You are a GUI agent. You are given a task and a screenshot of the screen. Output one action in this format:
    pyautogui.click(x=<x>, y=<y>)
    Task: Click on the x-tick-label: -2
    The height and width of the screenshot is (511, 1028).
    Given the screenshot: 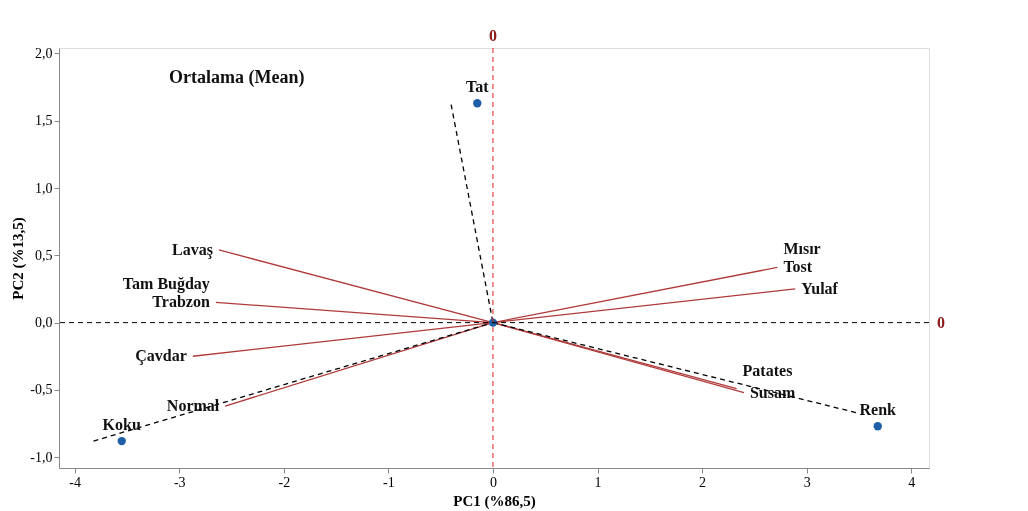 What is the action you would take?
    pyautogui.click(x=284, y=482)
    